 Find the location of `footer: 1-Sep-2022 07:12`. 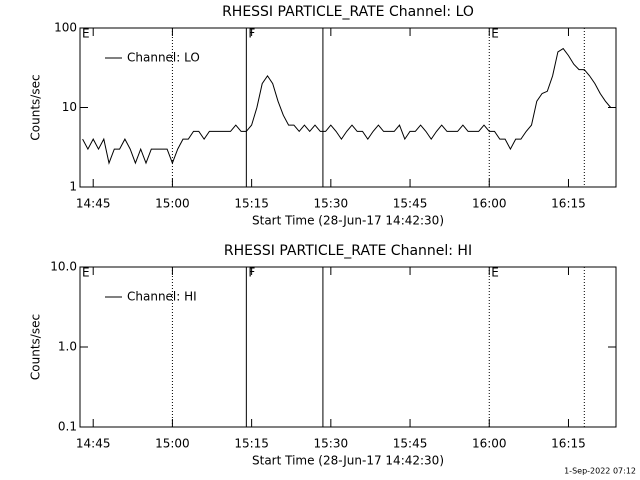

footer: 1-Sep-2022 07:12 is located at coordinates (600, 471).